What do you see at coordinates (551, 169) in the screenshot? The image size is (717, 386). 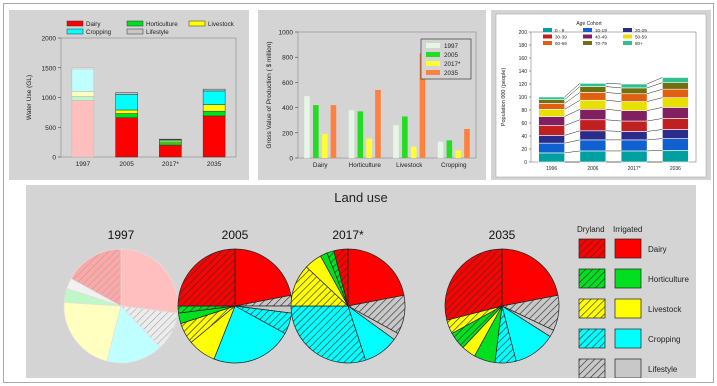 I see `x-tick-label: 1996` at bounding box center [551, 169].